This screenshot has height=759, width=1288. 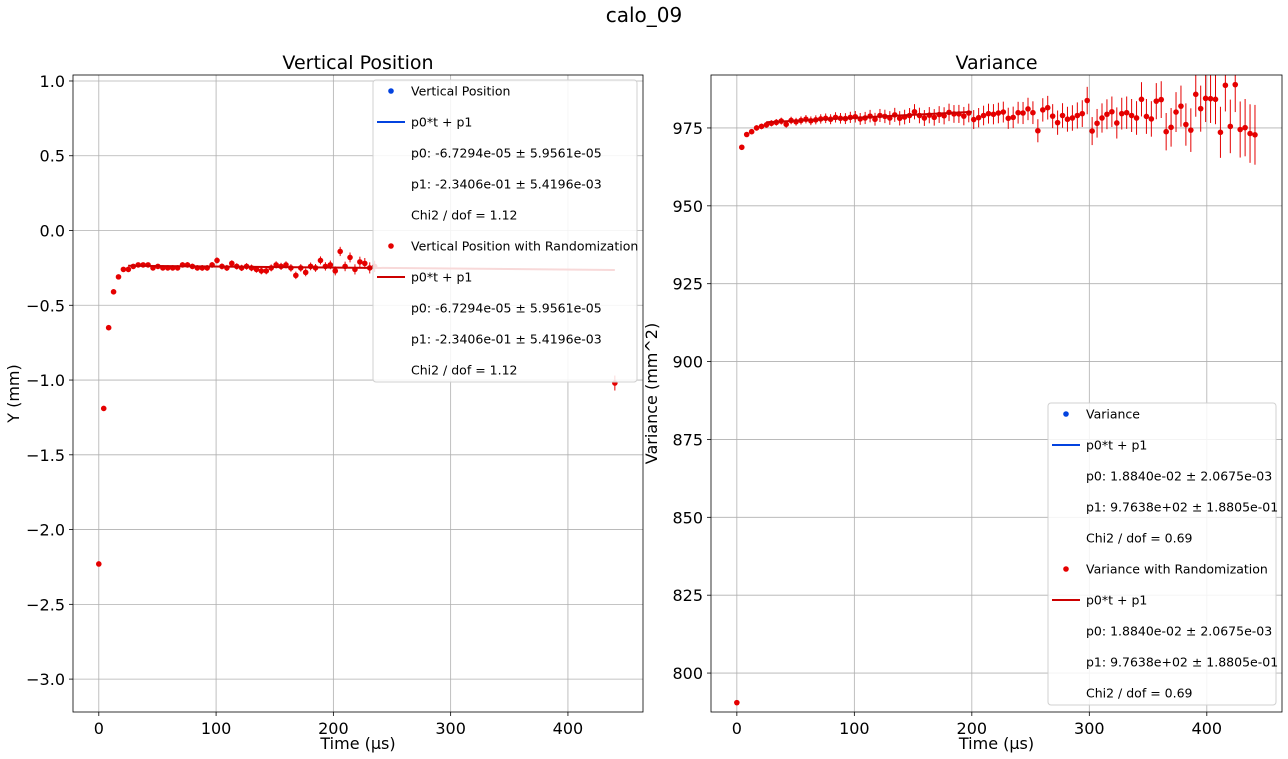 What do you see at coordinates (464, 370) in the screenshot?
I see `legend-entry: Chi2 / dof = 1.12` at bounding box center [464, 370].